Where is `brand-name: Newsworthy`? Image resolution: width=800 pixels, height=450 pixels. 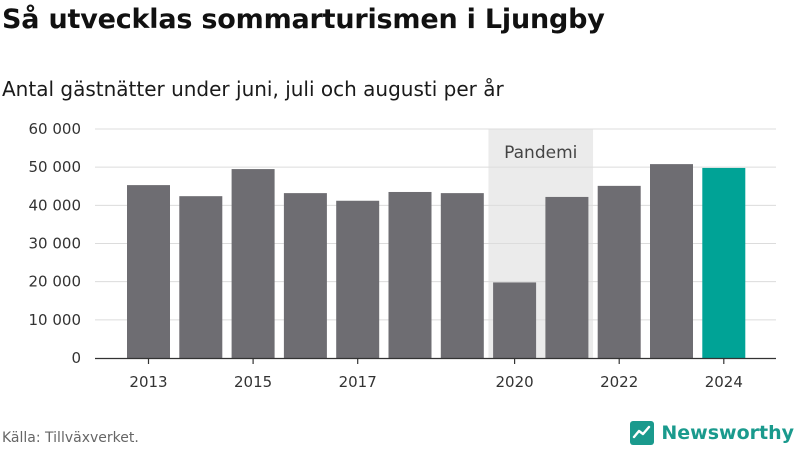
brand-name: Newsworthy is located at coordinates (727, 433).